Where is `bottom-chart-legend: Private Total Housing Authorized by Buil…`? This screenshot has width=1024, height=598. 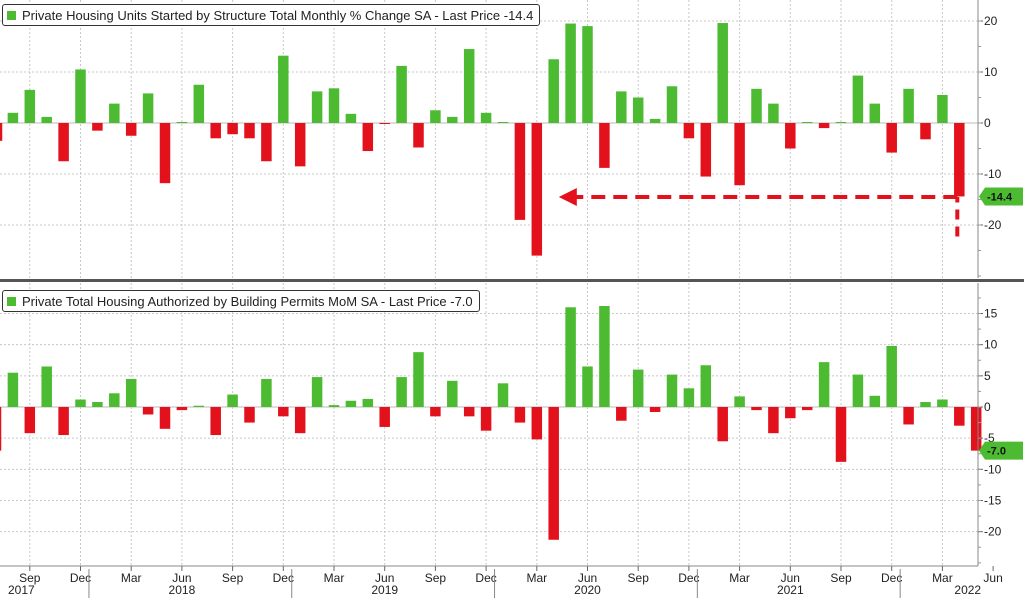
bottom-chart-legend: Private Total Housing Authorized by Buil… is located at coordinates (241, 301).